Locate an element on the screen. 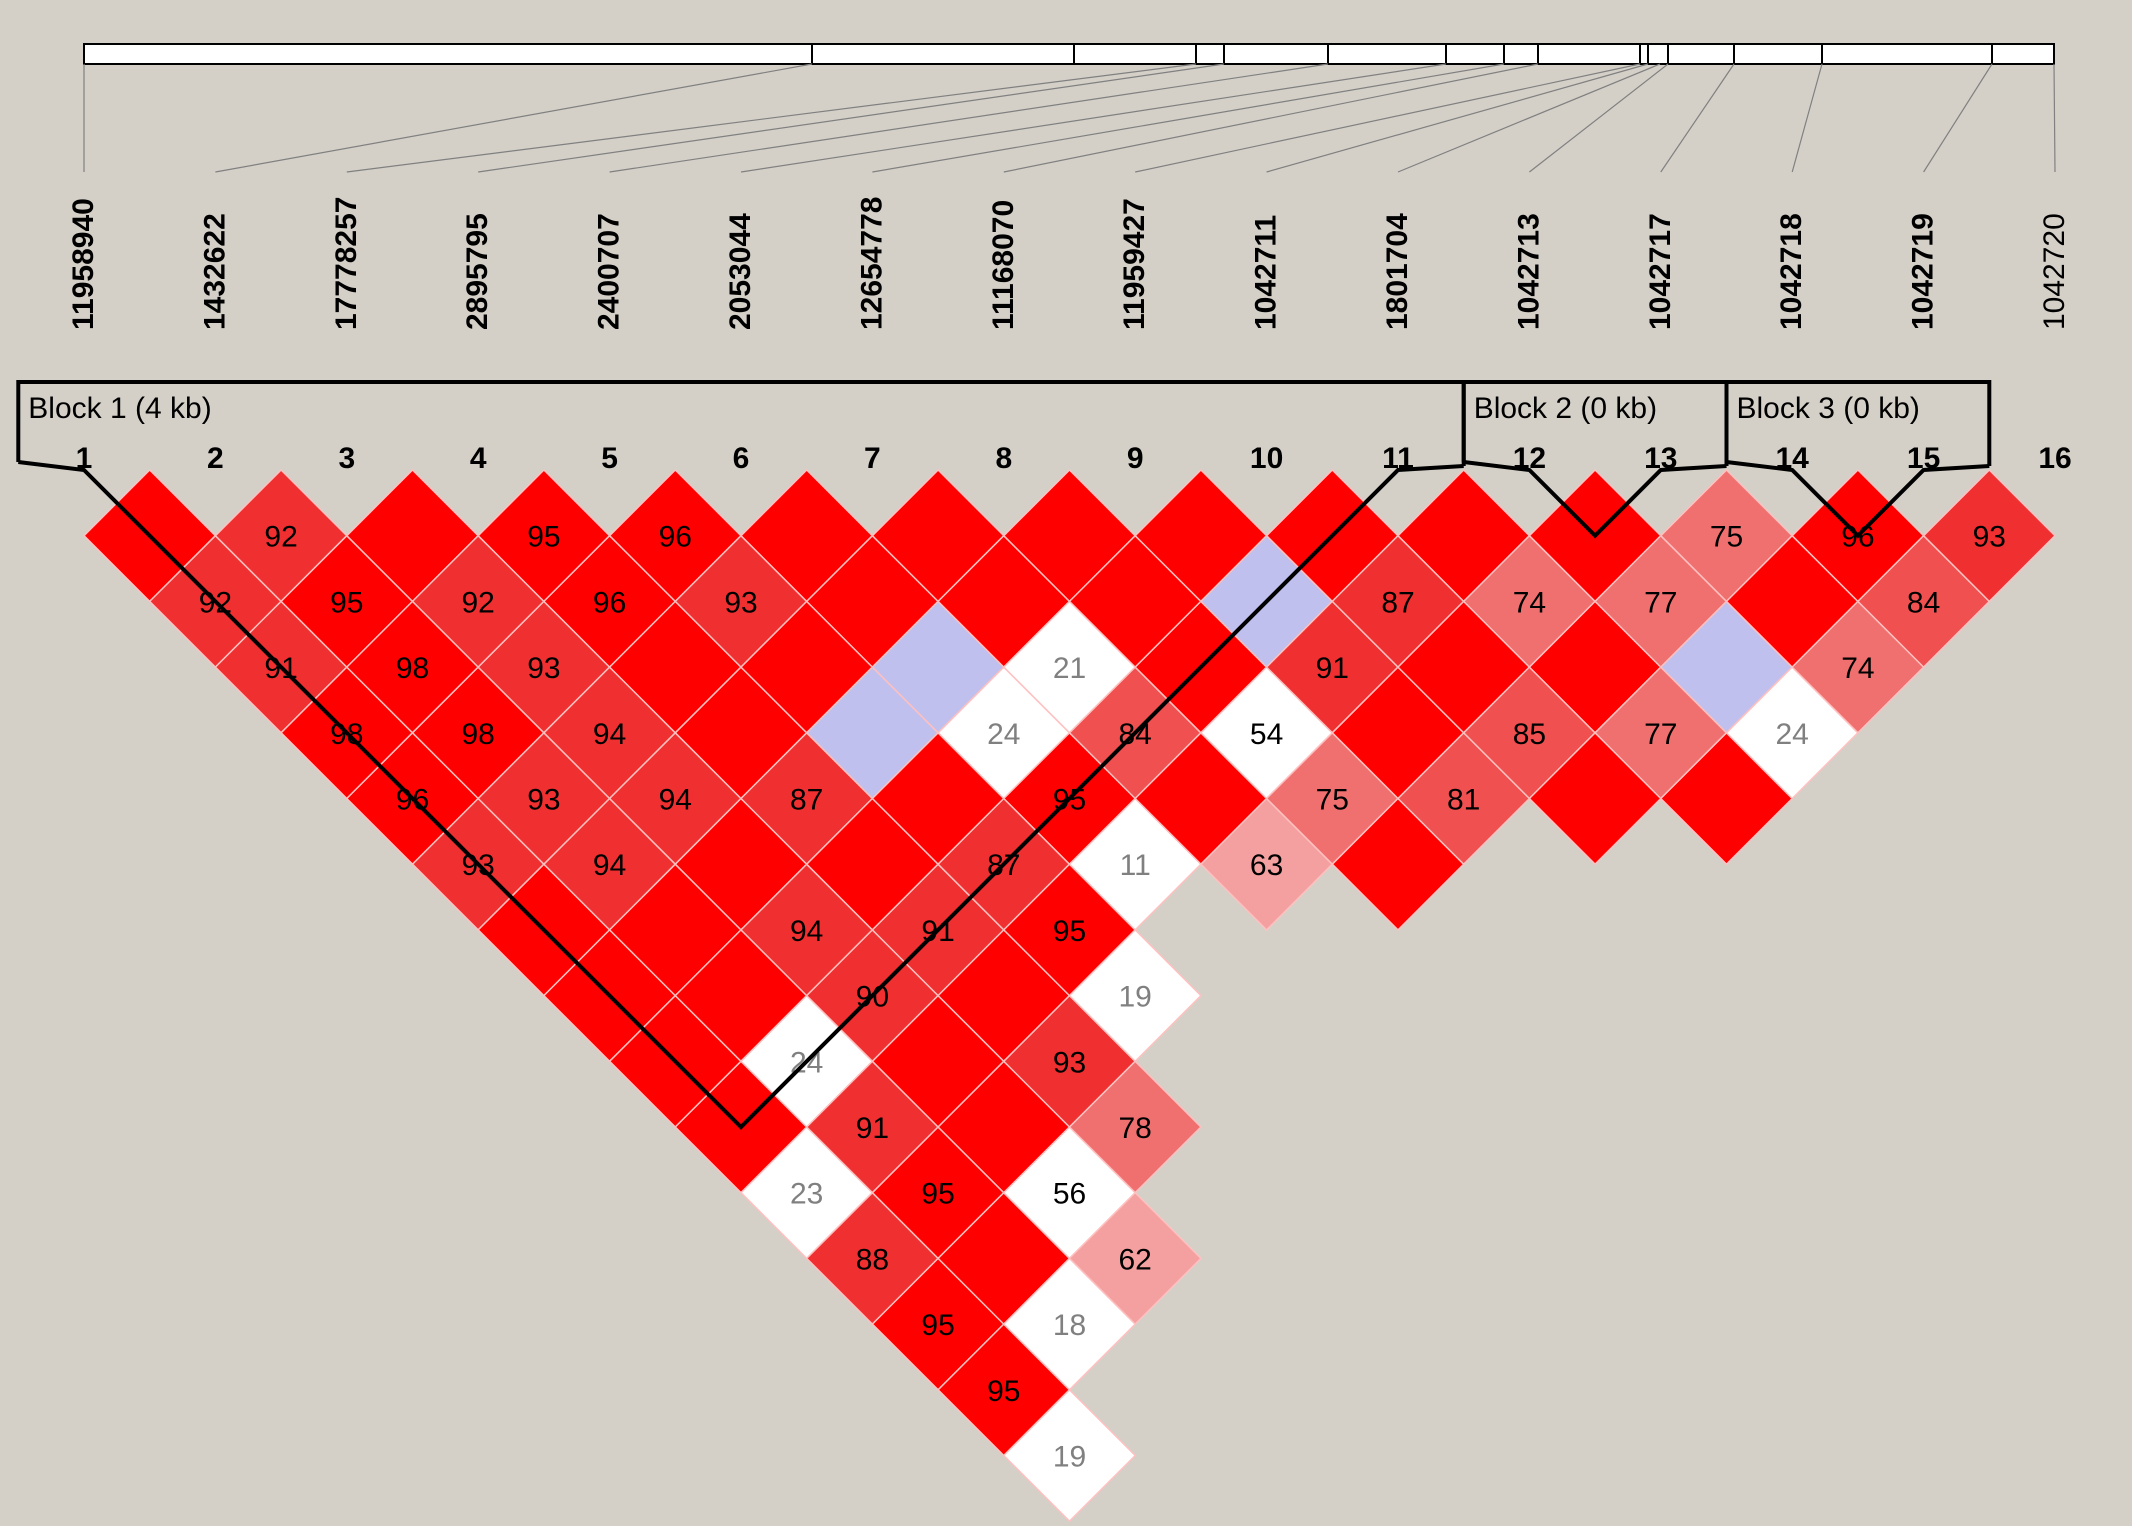 The width and height of the screenshot is (2132, 1526). marker-number: 11 is located at coordinates (1398, 458).